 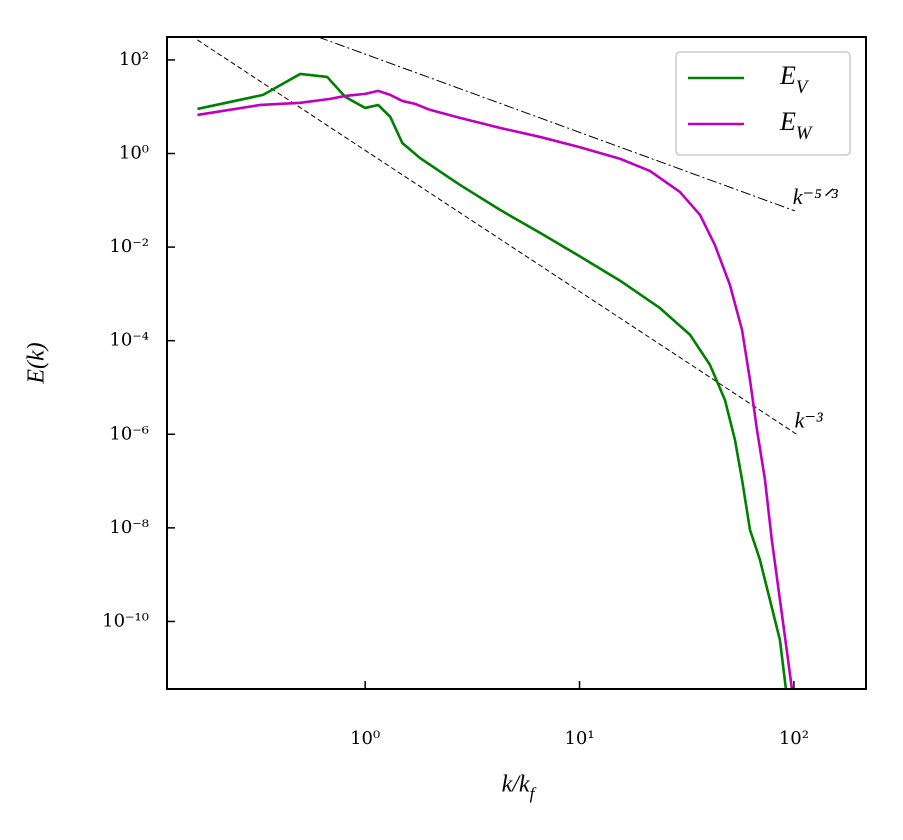 What do you see at coordinates (125, 620) in the screenshot?
I see `y-tick-label: 10⁻¹⁰` at bounding box center [125, 620].